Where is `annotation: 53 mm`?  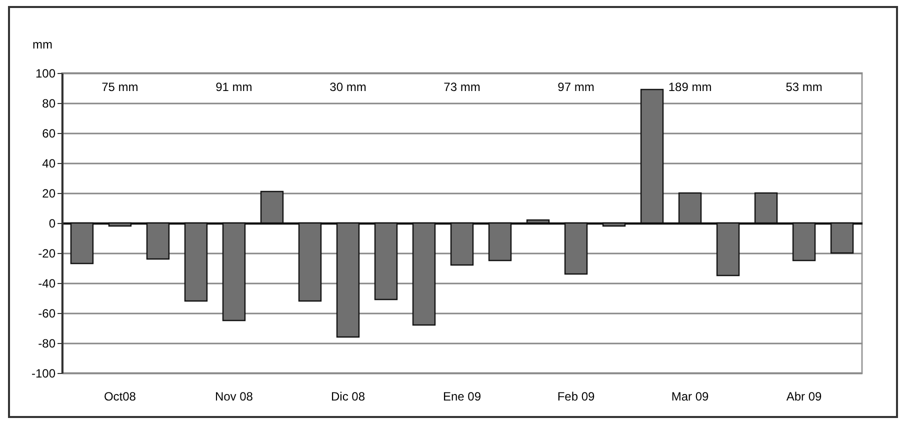
annotation: 53 mm is located at coordinates (804, 87).